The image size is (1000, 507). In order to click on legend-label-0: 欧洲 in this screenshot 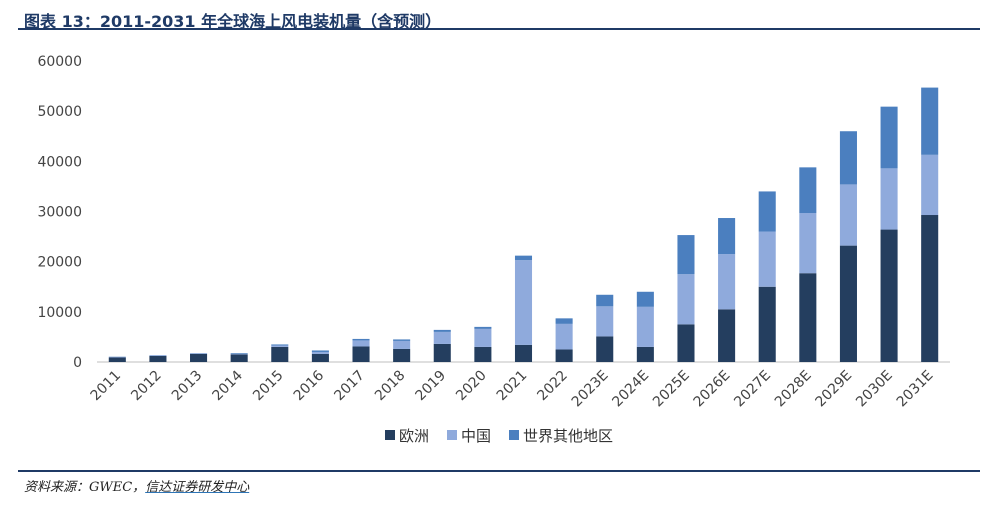, I will do `click(414, 436)`.